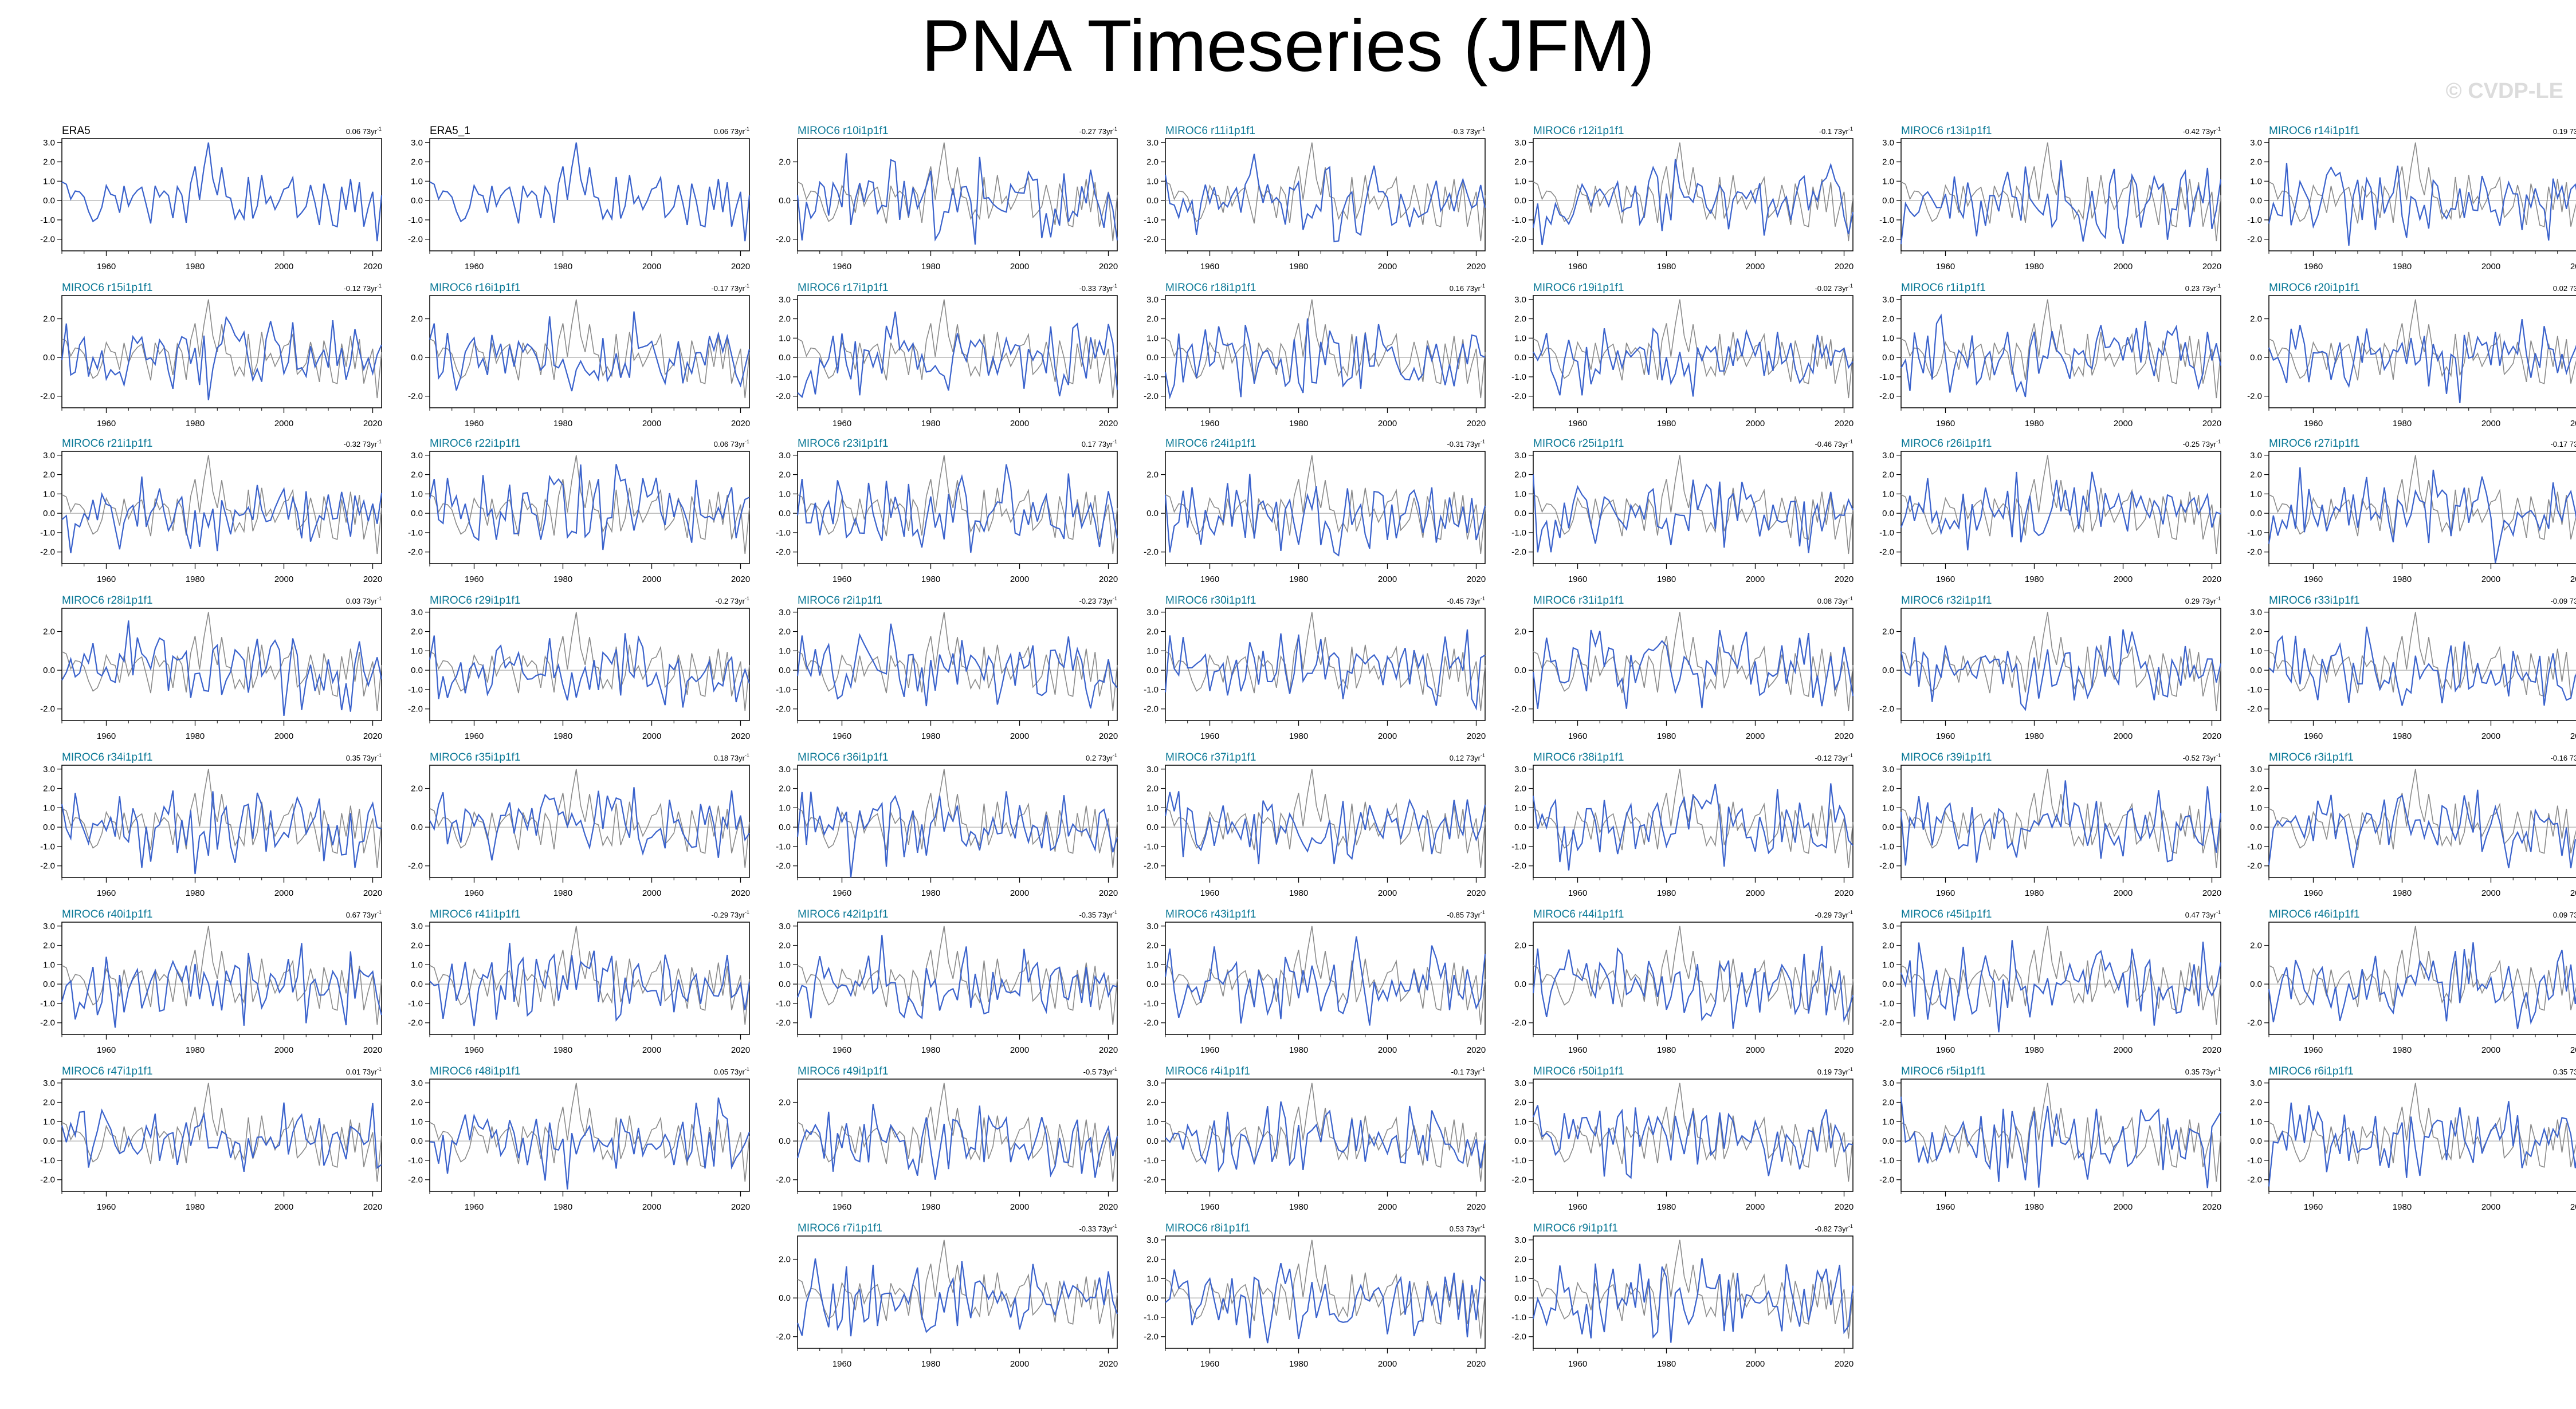 The height and width of the screenshot is (1409, 2576). I want to click on trend-label: -0.35 73yr-1, so click(1098, 914).